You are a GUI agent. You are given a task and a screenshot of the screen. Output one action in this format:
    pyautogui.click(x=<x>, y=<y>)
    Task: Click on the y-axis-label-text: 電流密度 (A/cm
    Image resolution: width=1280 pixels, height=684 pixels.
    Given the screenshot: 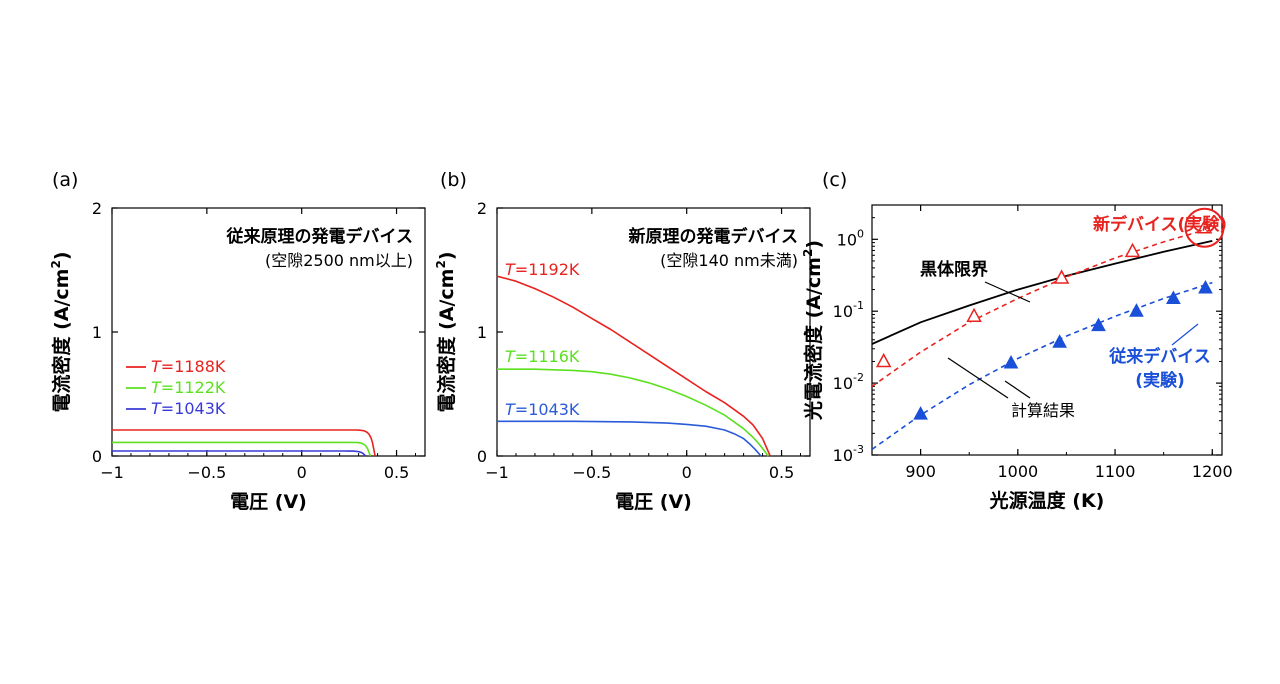 What is the action you would take?
    pyautogui.click(x=61, y=341)
    